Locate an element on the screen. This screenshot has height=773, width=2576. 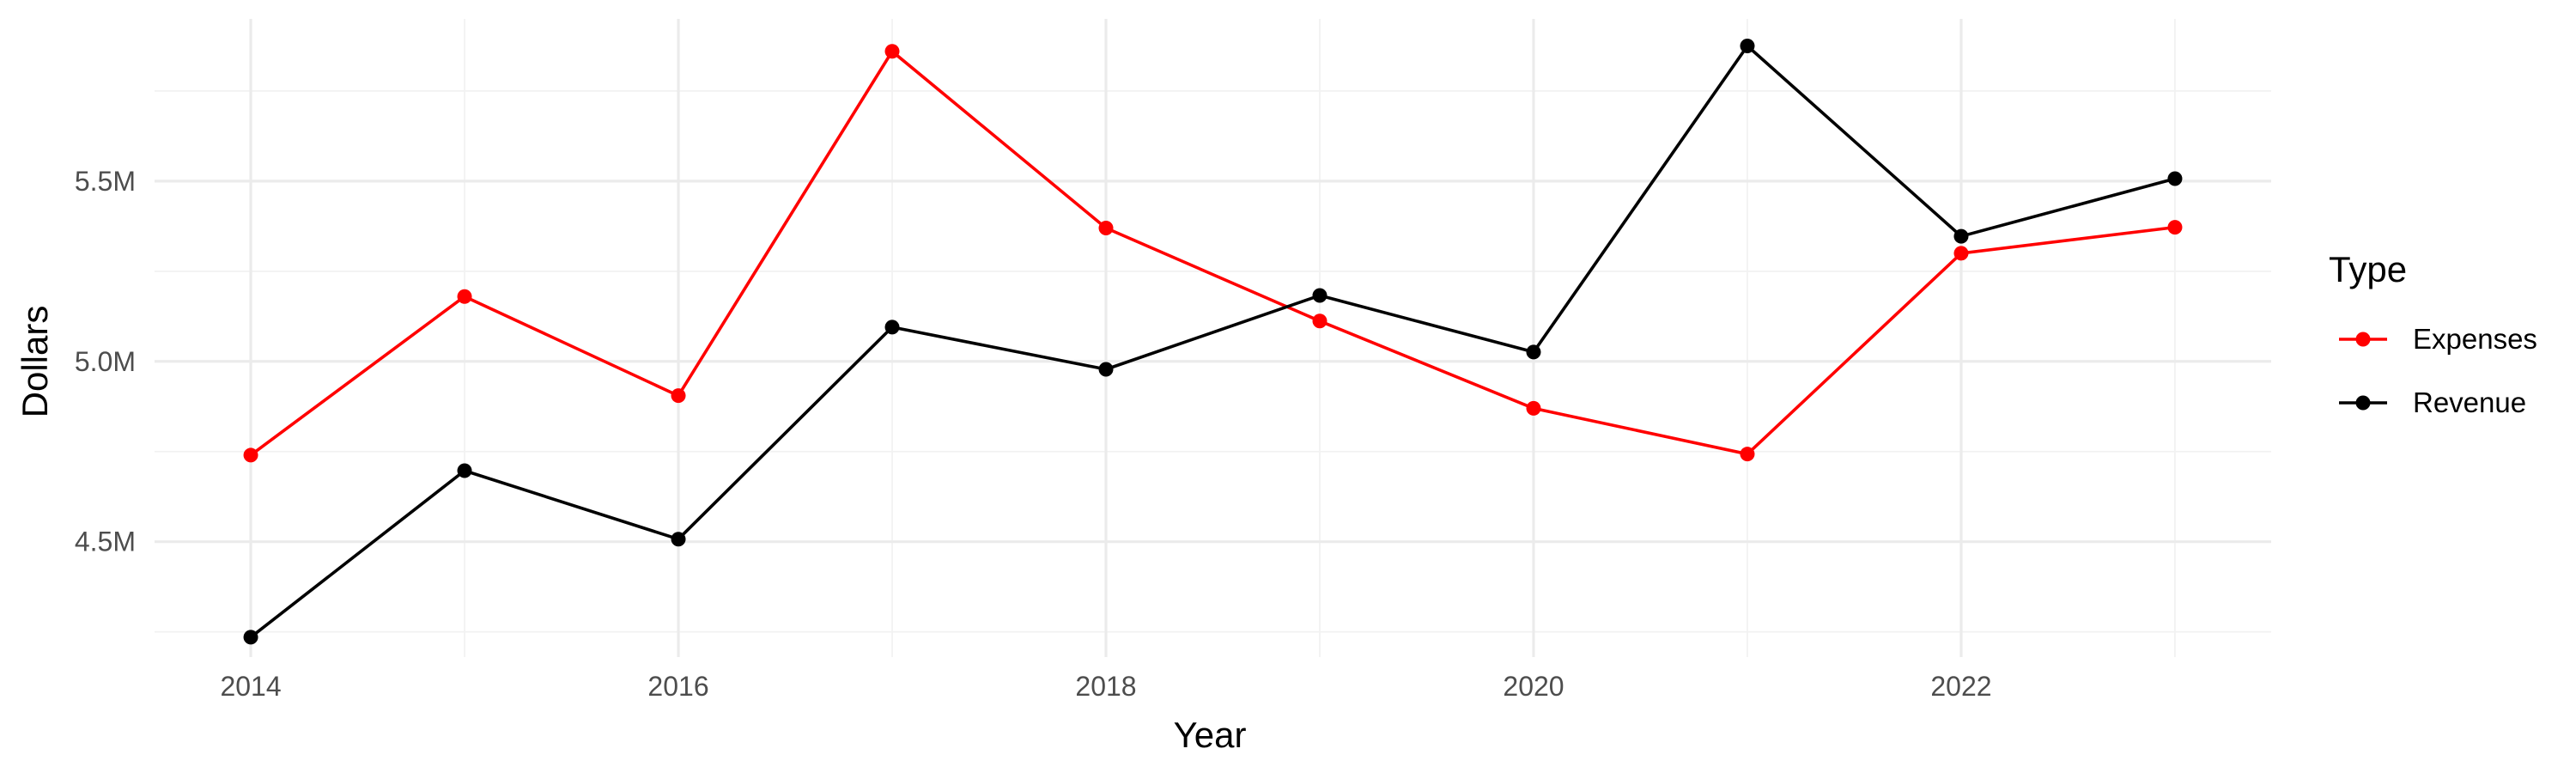
legend-label: Revenue is located at coordinates (2470, 402).